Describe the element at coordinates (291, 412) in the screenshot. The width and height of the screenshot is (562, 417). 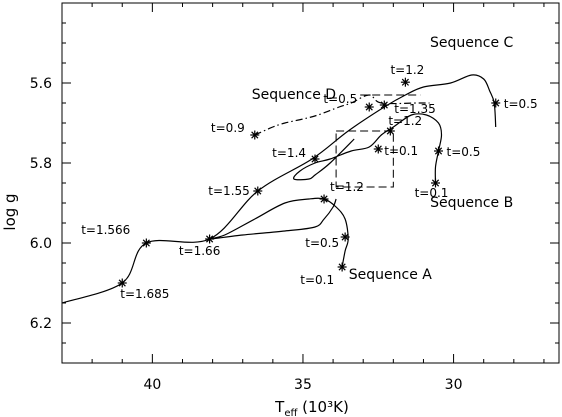
I see `x-axis-title-subscript: eff` at that location.